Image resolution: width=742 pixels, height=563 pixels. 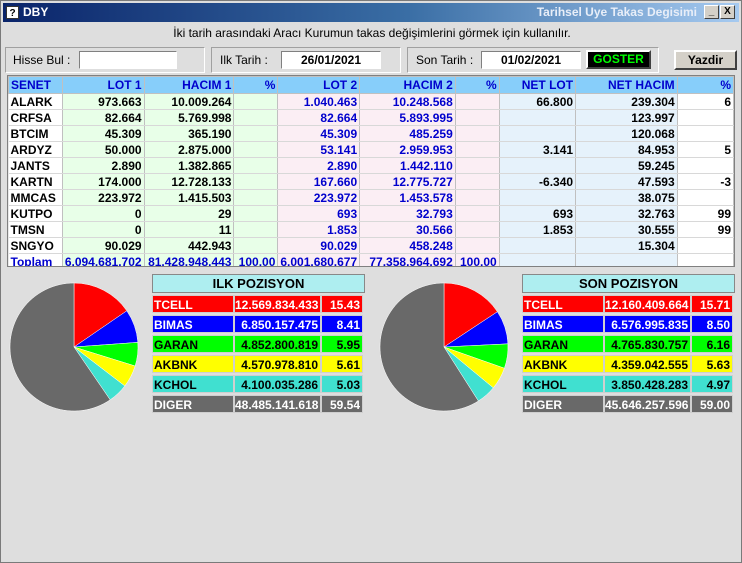 What do you see at coordinates (35, 85) in the screenshot?
I see `column-header: SENET` at bounding box center [35, 85].